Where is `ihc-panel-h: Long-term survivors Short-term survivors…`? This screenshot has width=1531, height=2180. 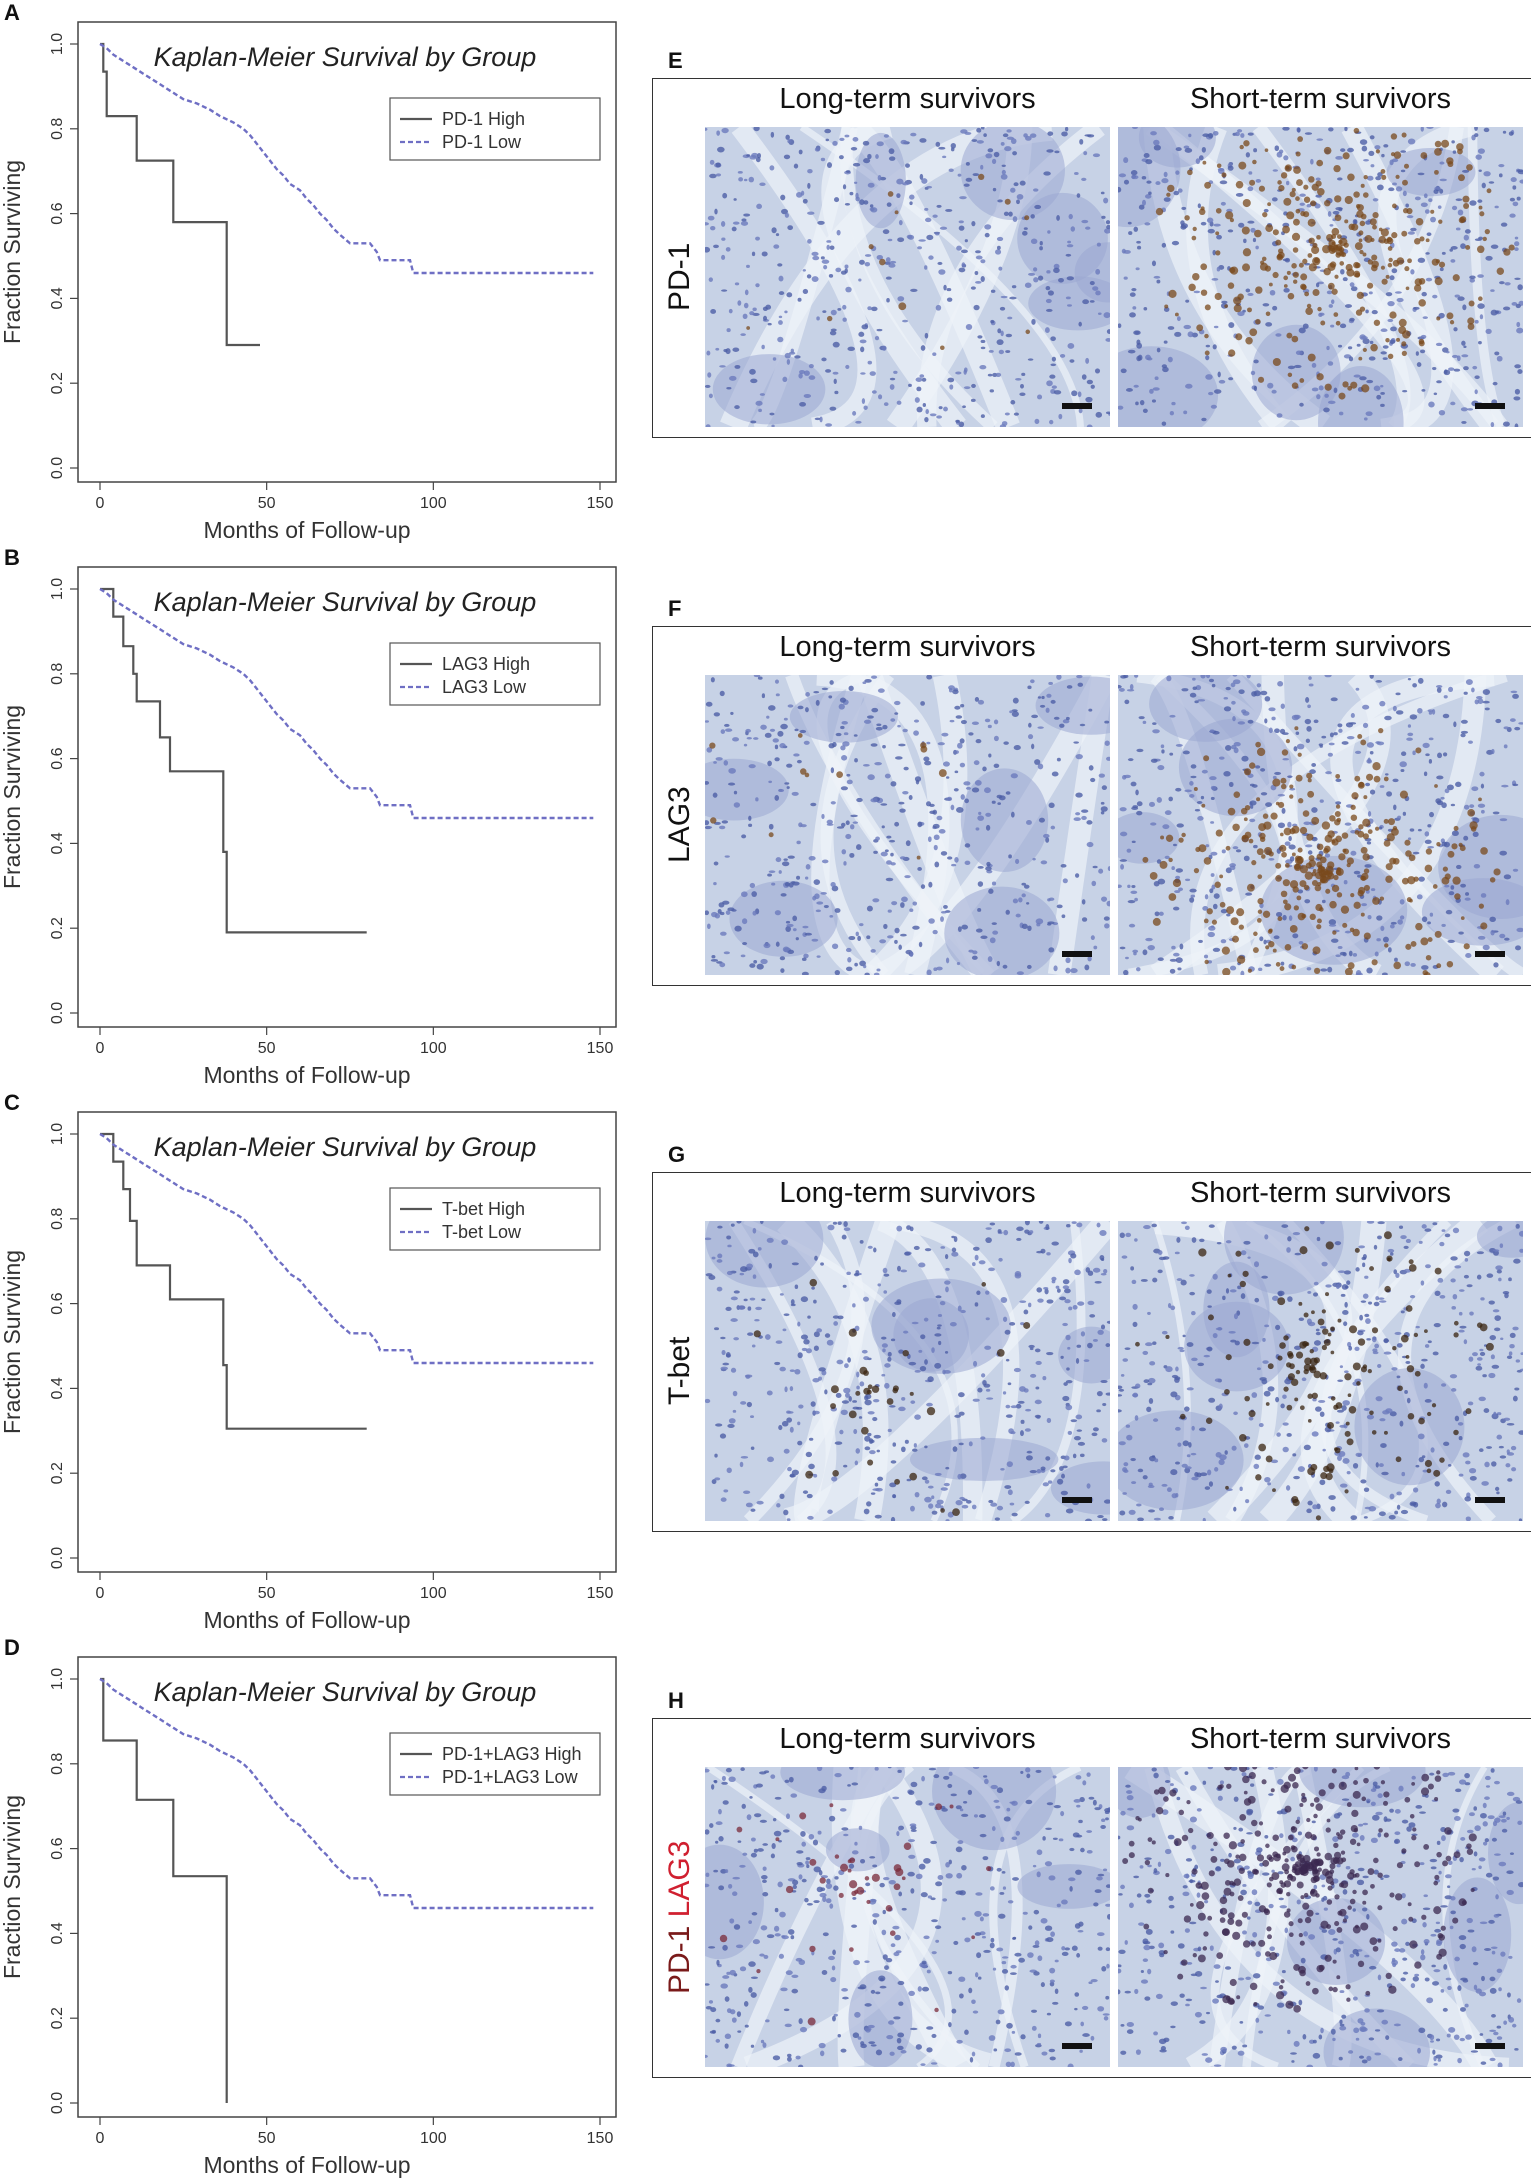
ihc-panel-h: Long-term survivors Short-term survivors… is located at coordinates (1091, 1898).